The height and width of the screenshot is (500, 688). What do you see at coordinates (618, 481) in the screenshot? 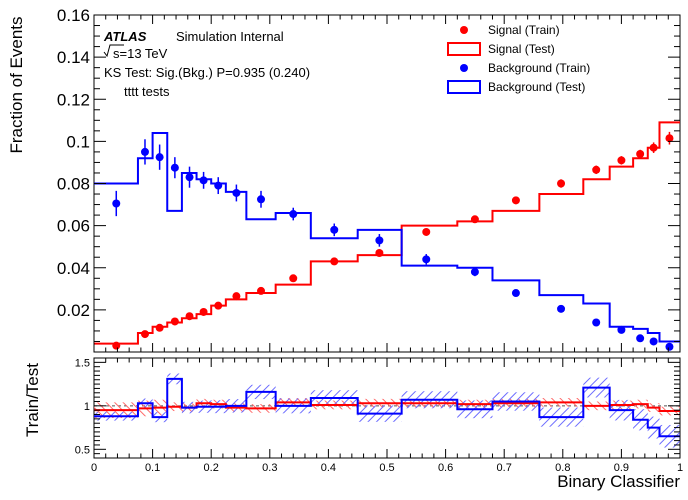
I see `x-axis-label: Binary Classifier` at bounding box center [618, 481].